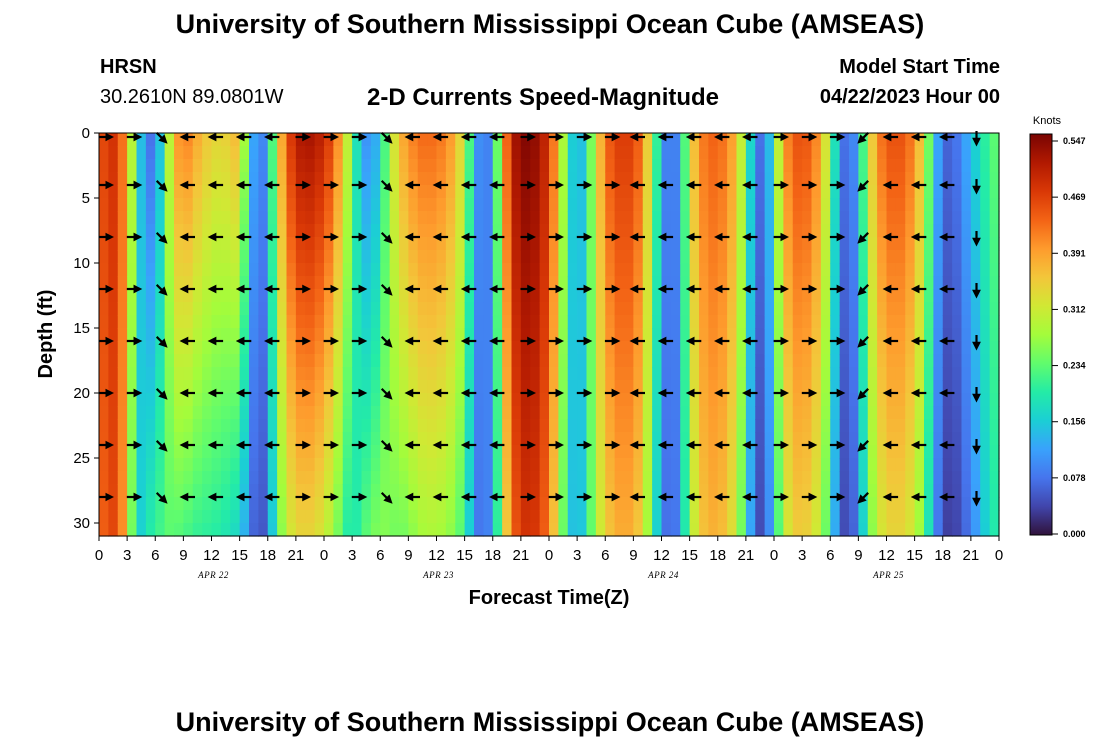  What do you see at coordinates (605, 555) in the screenshot?
I see `x-tick-label: 6` at bounding box center [605, 555].